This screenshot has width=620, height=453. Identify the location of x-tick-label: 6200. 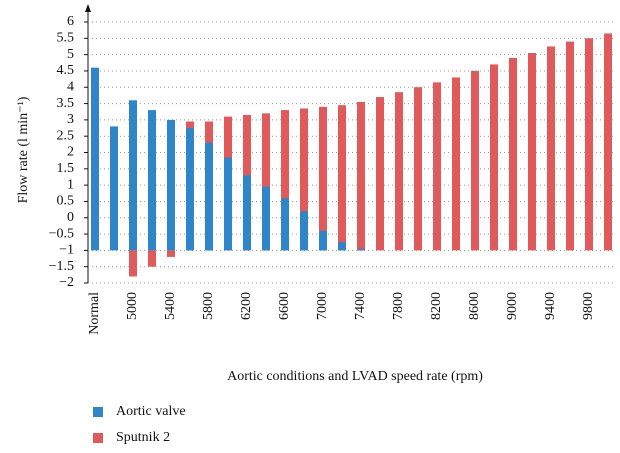
(246, 306).